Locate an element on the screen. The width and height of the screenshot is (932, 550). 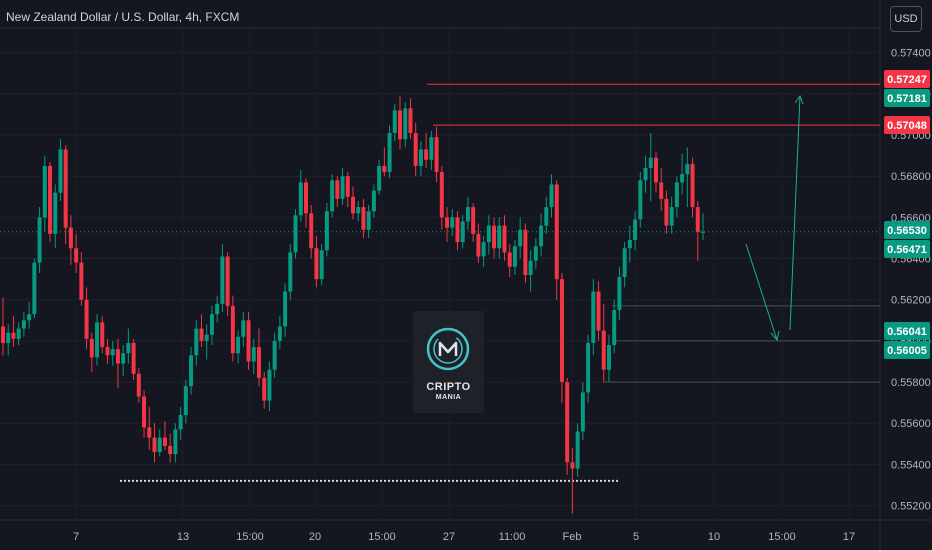
price-label-text: 0.57048 is located at coordinates (907, 126).